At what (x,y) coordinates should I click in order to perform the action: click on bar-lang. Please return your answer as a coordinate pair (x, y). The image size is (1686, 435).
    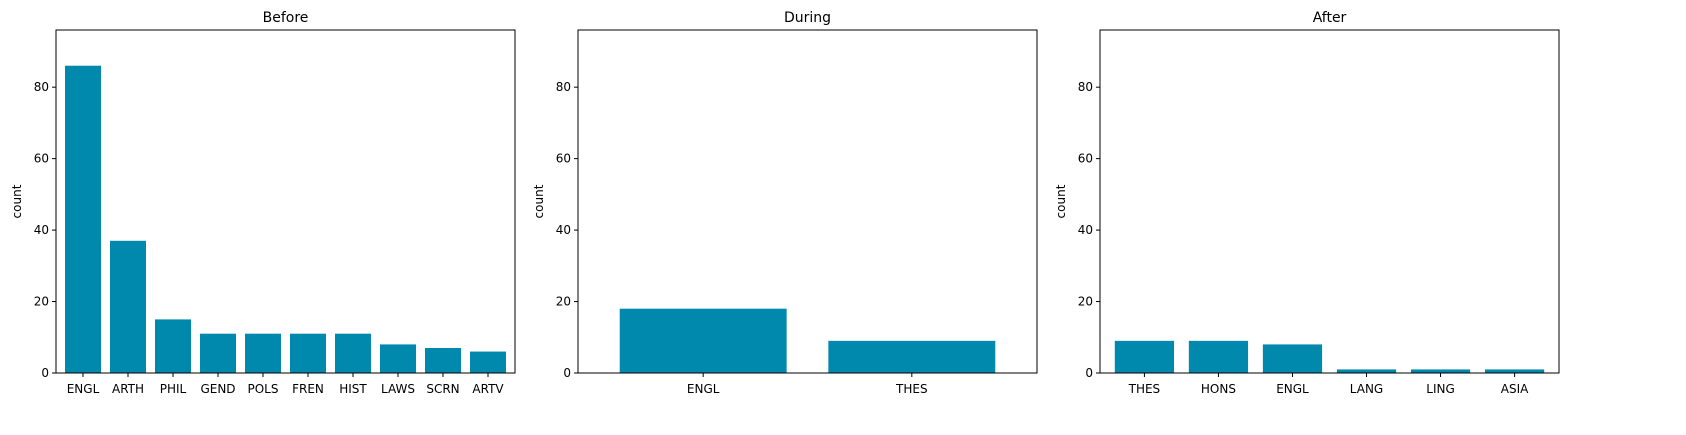
    Looking at the image, I should click on (1366, 371).